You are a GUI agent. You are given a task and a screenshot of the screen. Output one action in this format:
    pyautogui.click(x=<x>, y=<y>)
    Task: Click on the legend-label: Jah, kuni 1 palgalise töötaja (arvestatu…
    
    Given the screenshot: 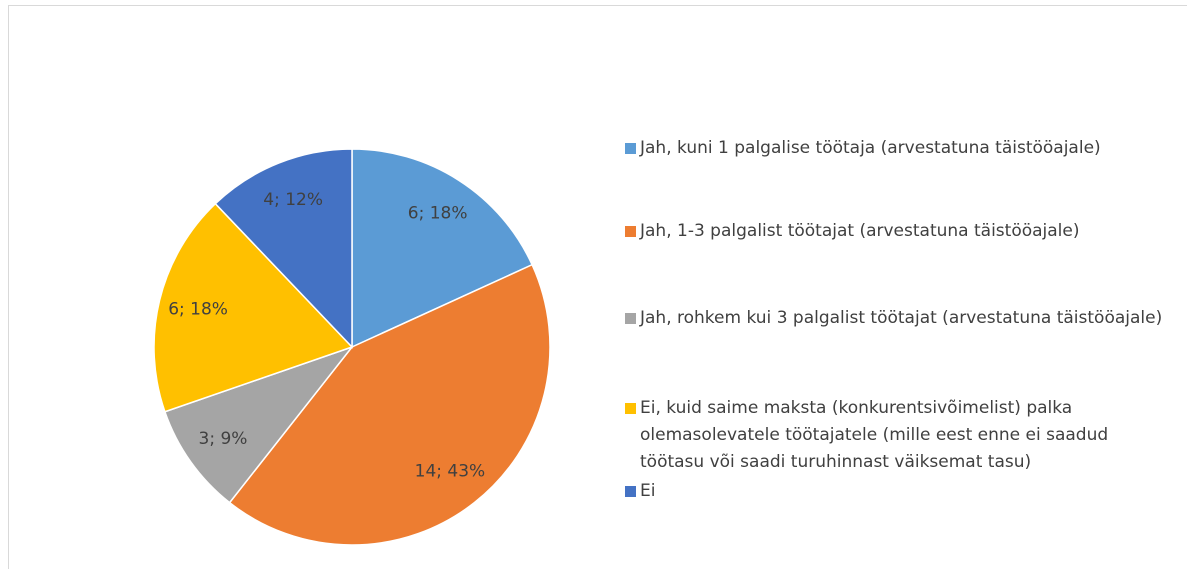 What is the action you would take?
    pyautogui.click(x=870, y=148)
    